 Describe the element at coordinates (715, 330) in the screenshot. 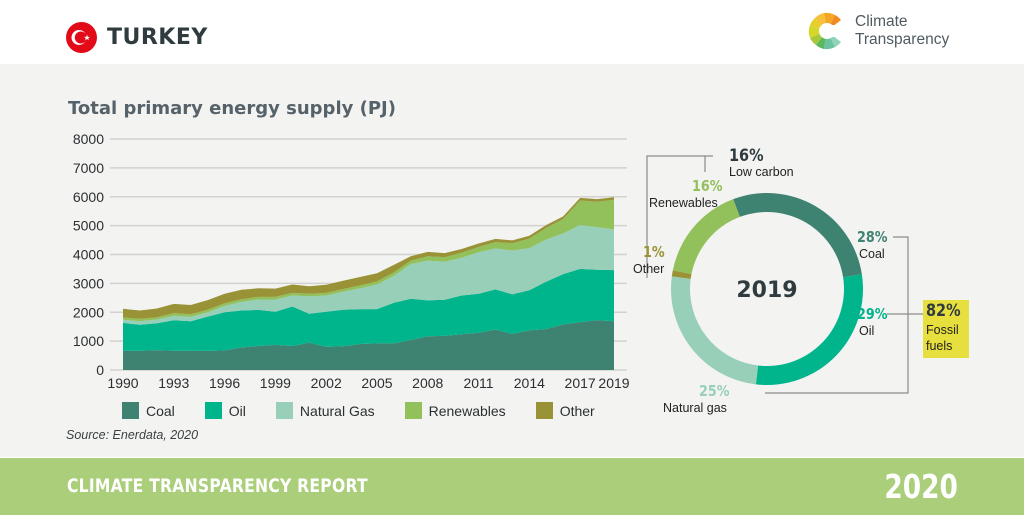

I see `donut-slice-natural-gas` at that location.